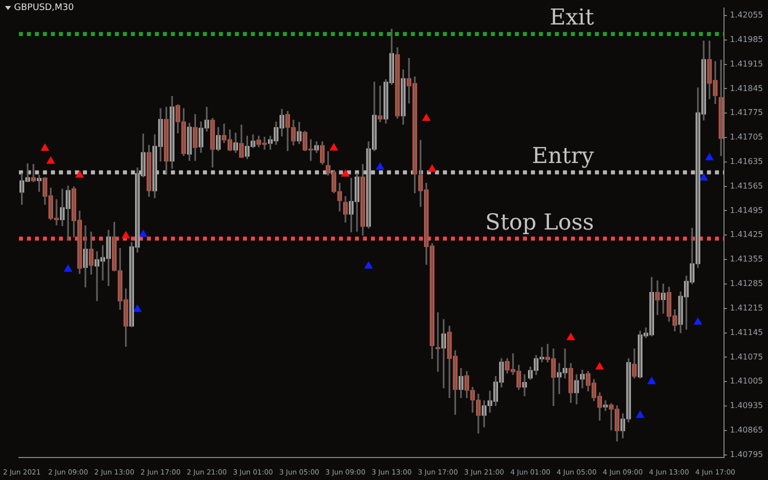  What do you see at coordinates (747, 429) in the screenshot?
I see `y-tick-label: 1.40865` at bounding box center [747, 429].